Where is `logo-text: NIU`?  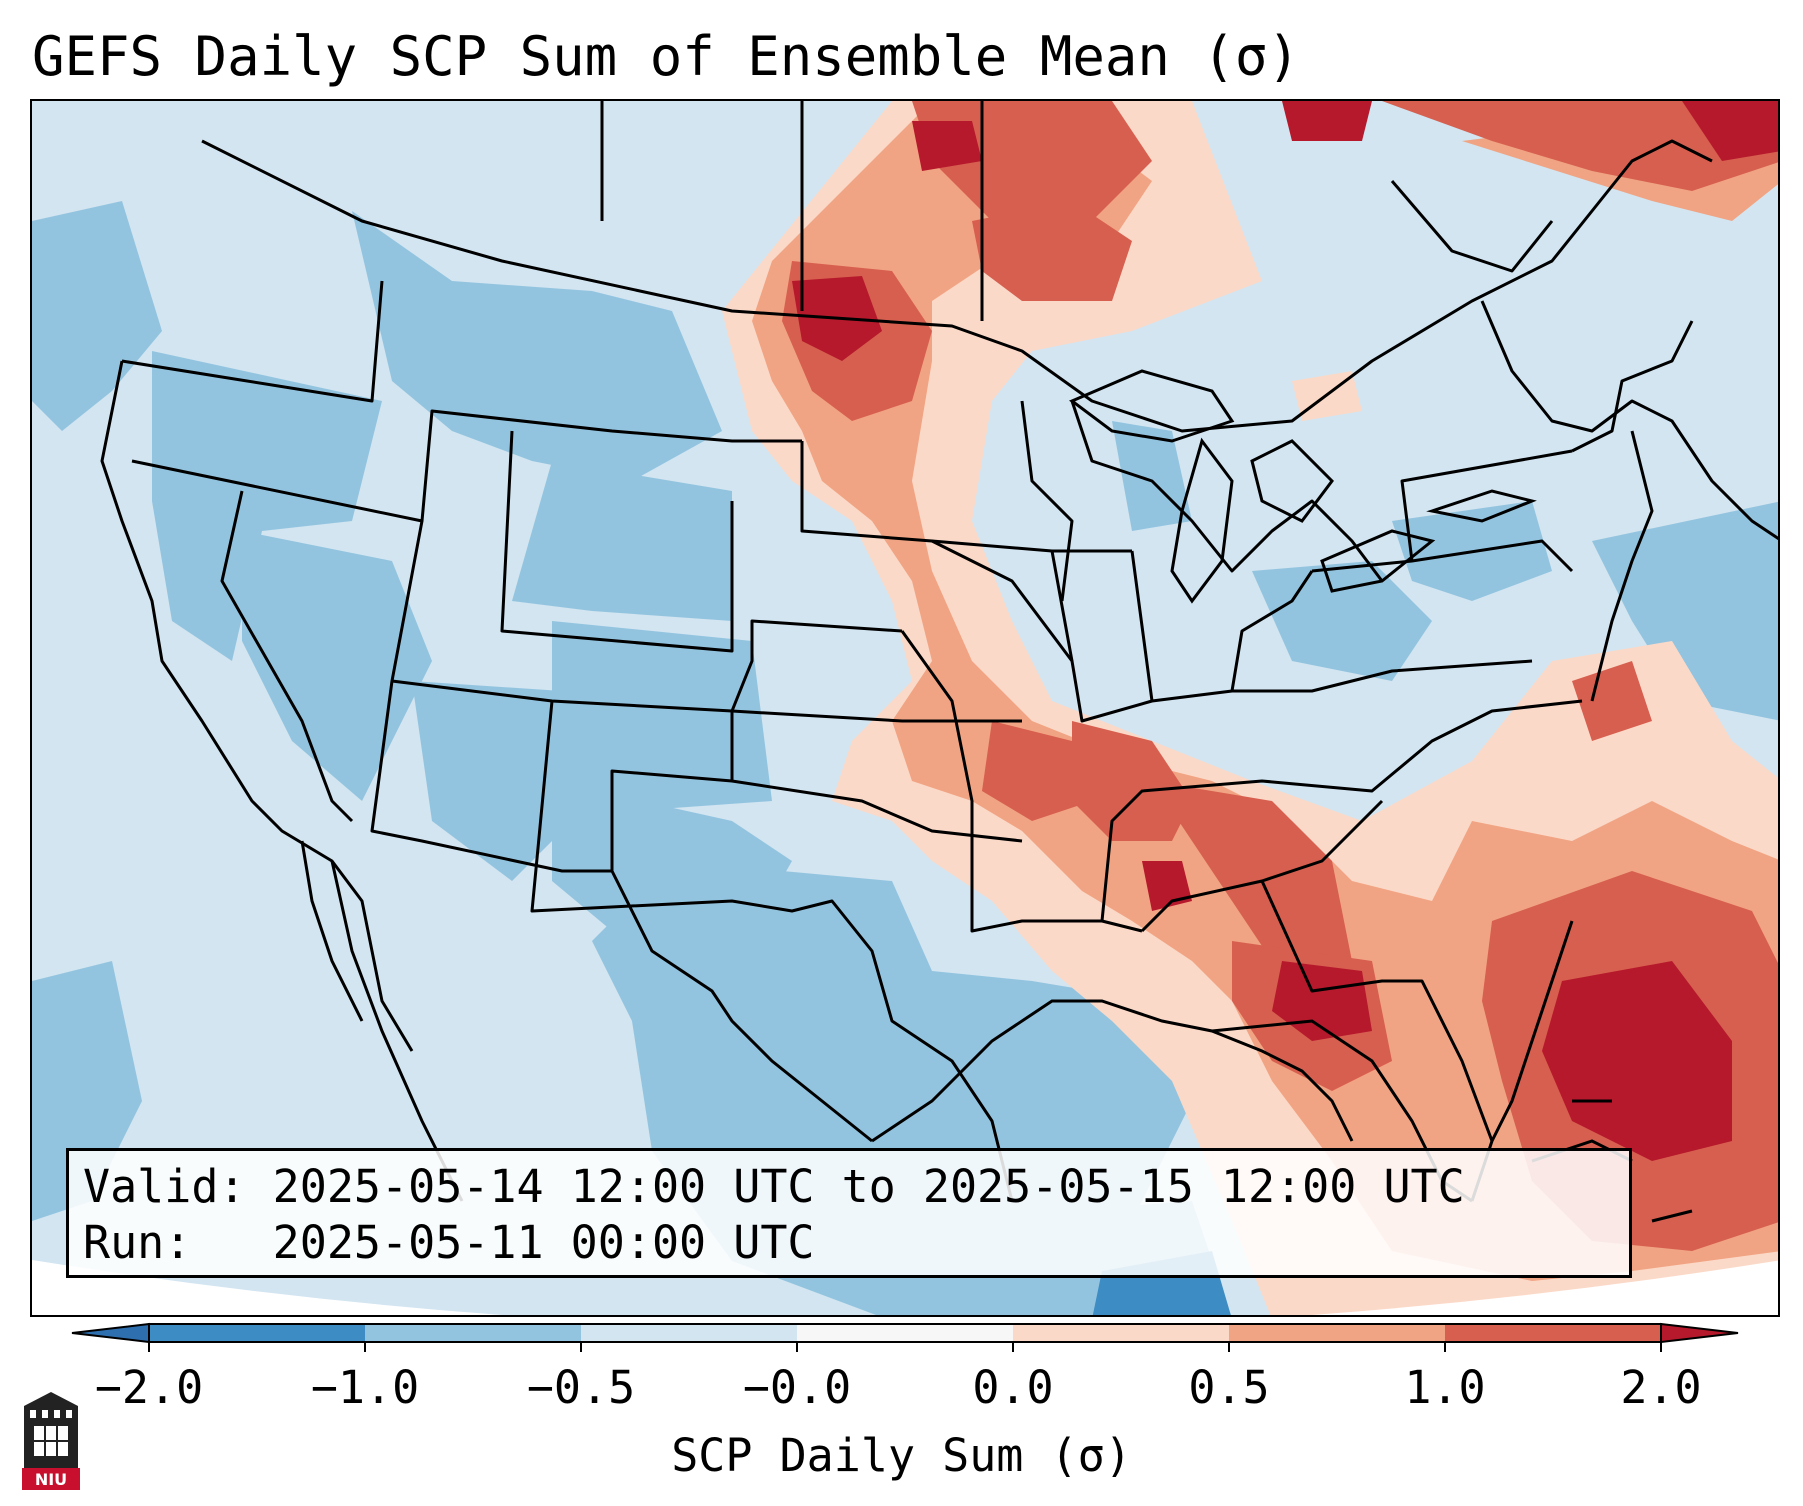 logo-text: NIU is located at coordinates (51, 1479).